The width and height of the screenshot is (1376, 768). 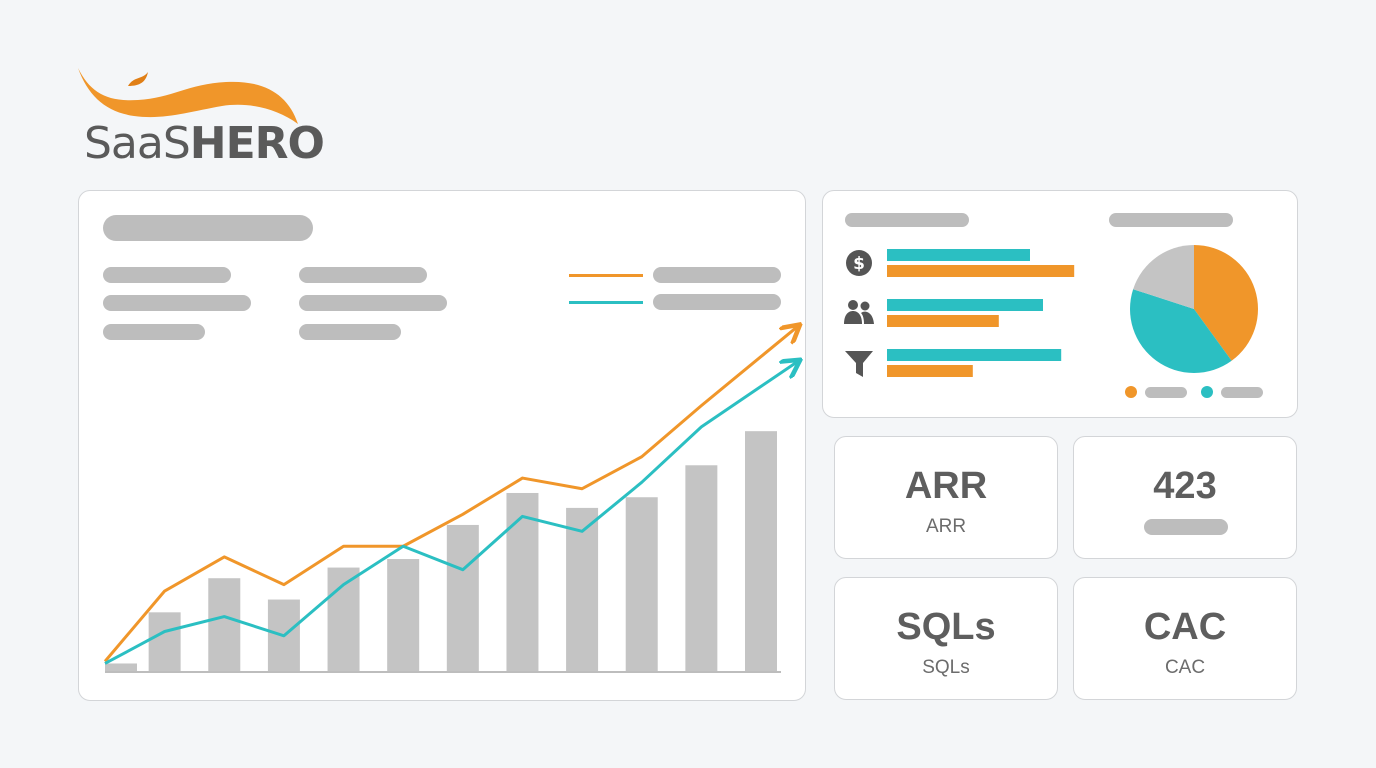 What do you see at coordinates (946, 526) in the screenshot?
I see `metric-label: ARR` at bounding box center [946, 526].